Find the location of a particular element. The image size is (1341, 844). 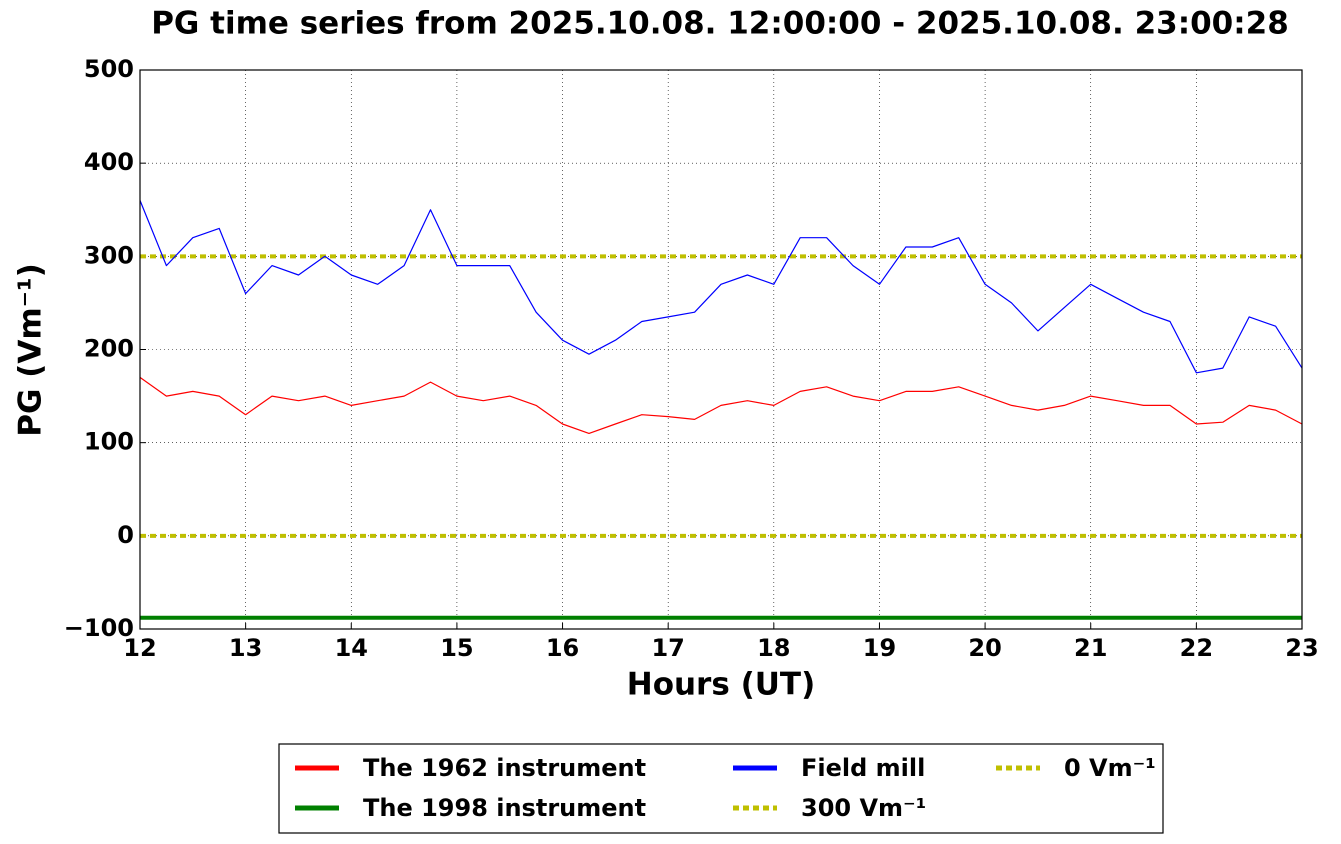

legend-label: Field mill is located at coordinates (863, 768).